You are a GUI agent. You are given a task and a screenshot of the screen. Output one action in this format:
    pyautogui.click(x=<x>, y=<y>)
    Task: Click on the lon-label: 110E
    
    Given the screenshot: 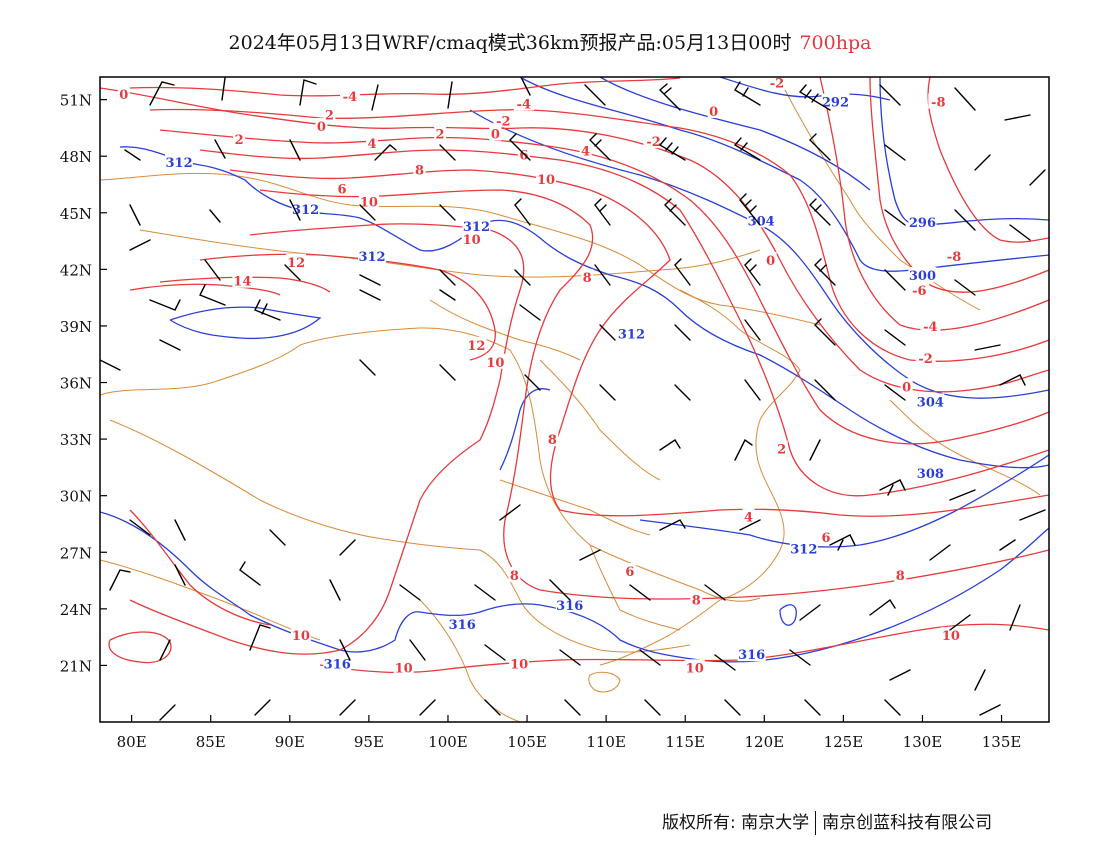 What is the action you would take?
    pyautogui.click(x=606, y=742)
    